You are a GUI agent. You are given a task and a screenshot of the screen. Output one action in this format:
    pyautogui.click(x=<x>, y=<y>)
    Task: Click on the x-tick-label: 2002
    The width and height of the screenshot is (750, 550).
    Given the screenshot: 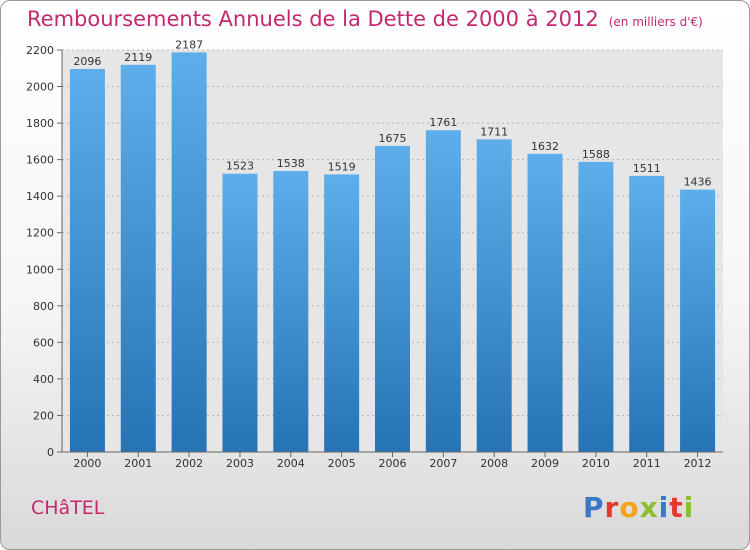 What is the action you would take?
    pyautogui.click(x=189, y=463)
    